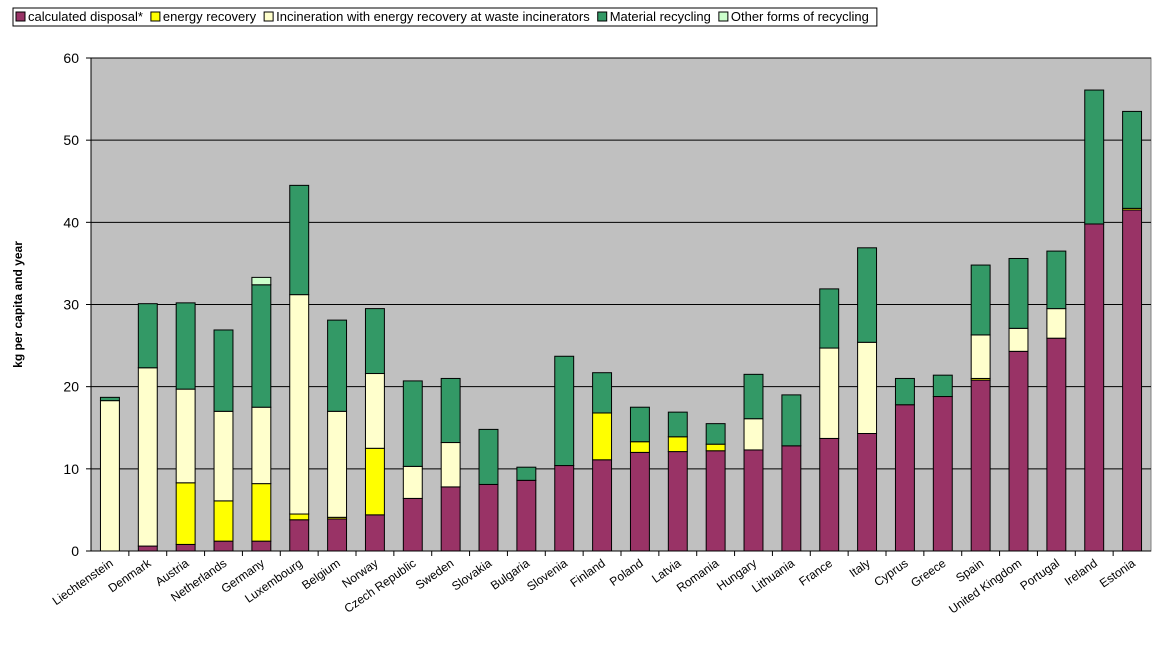  What do you see at coordinates (1018, 404) in the screenshot?
I see `bar-stack-united-kingdom` at bounding box center [1018, 404].